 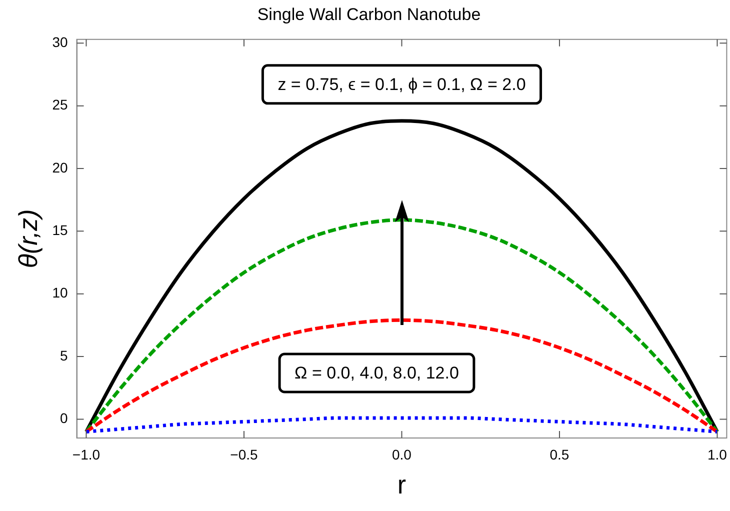 I want to click on x-axis-title: r, so click(x=401, y=485).